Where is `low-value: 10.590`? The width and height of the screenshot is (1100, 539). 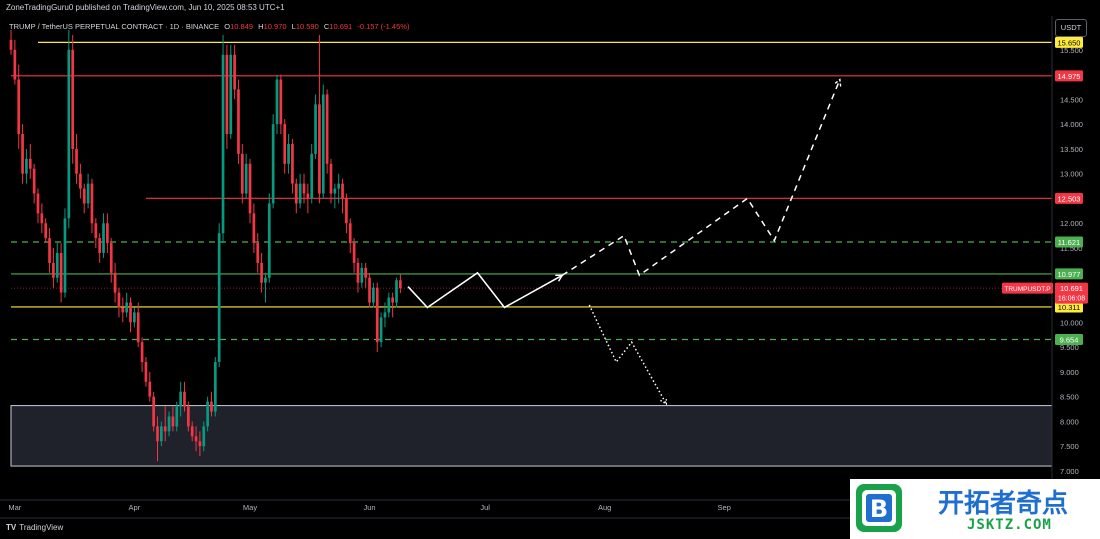 low-value: 10.590 is located at coordinates (307, 26).